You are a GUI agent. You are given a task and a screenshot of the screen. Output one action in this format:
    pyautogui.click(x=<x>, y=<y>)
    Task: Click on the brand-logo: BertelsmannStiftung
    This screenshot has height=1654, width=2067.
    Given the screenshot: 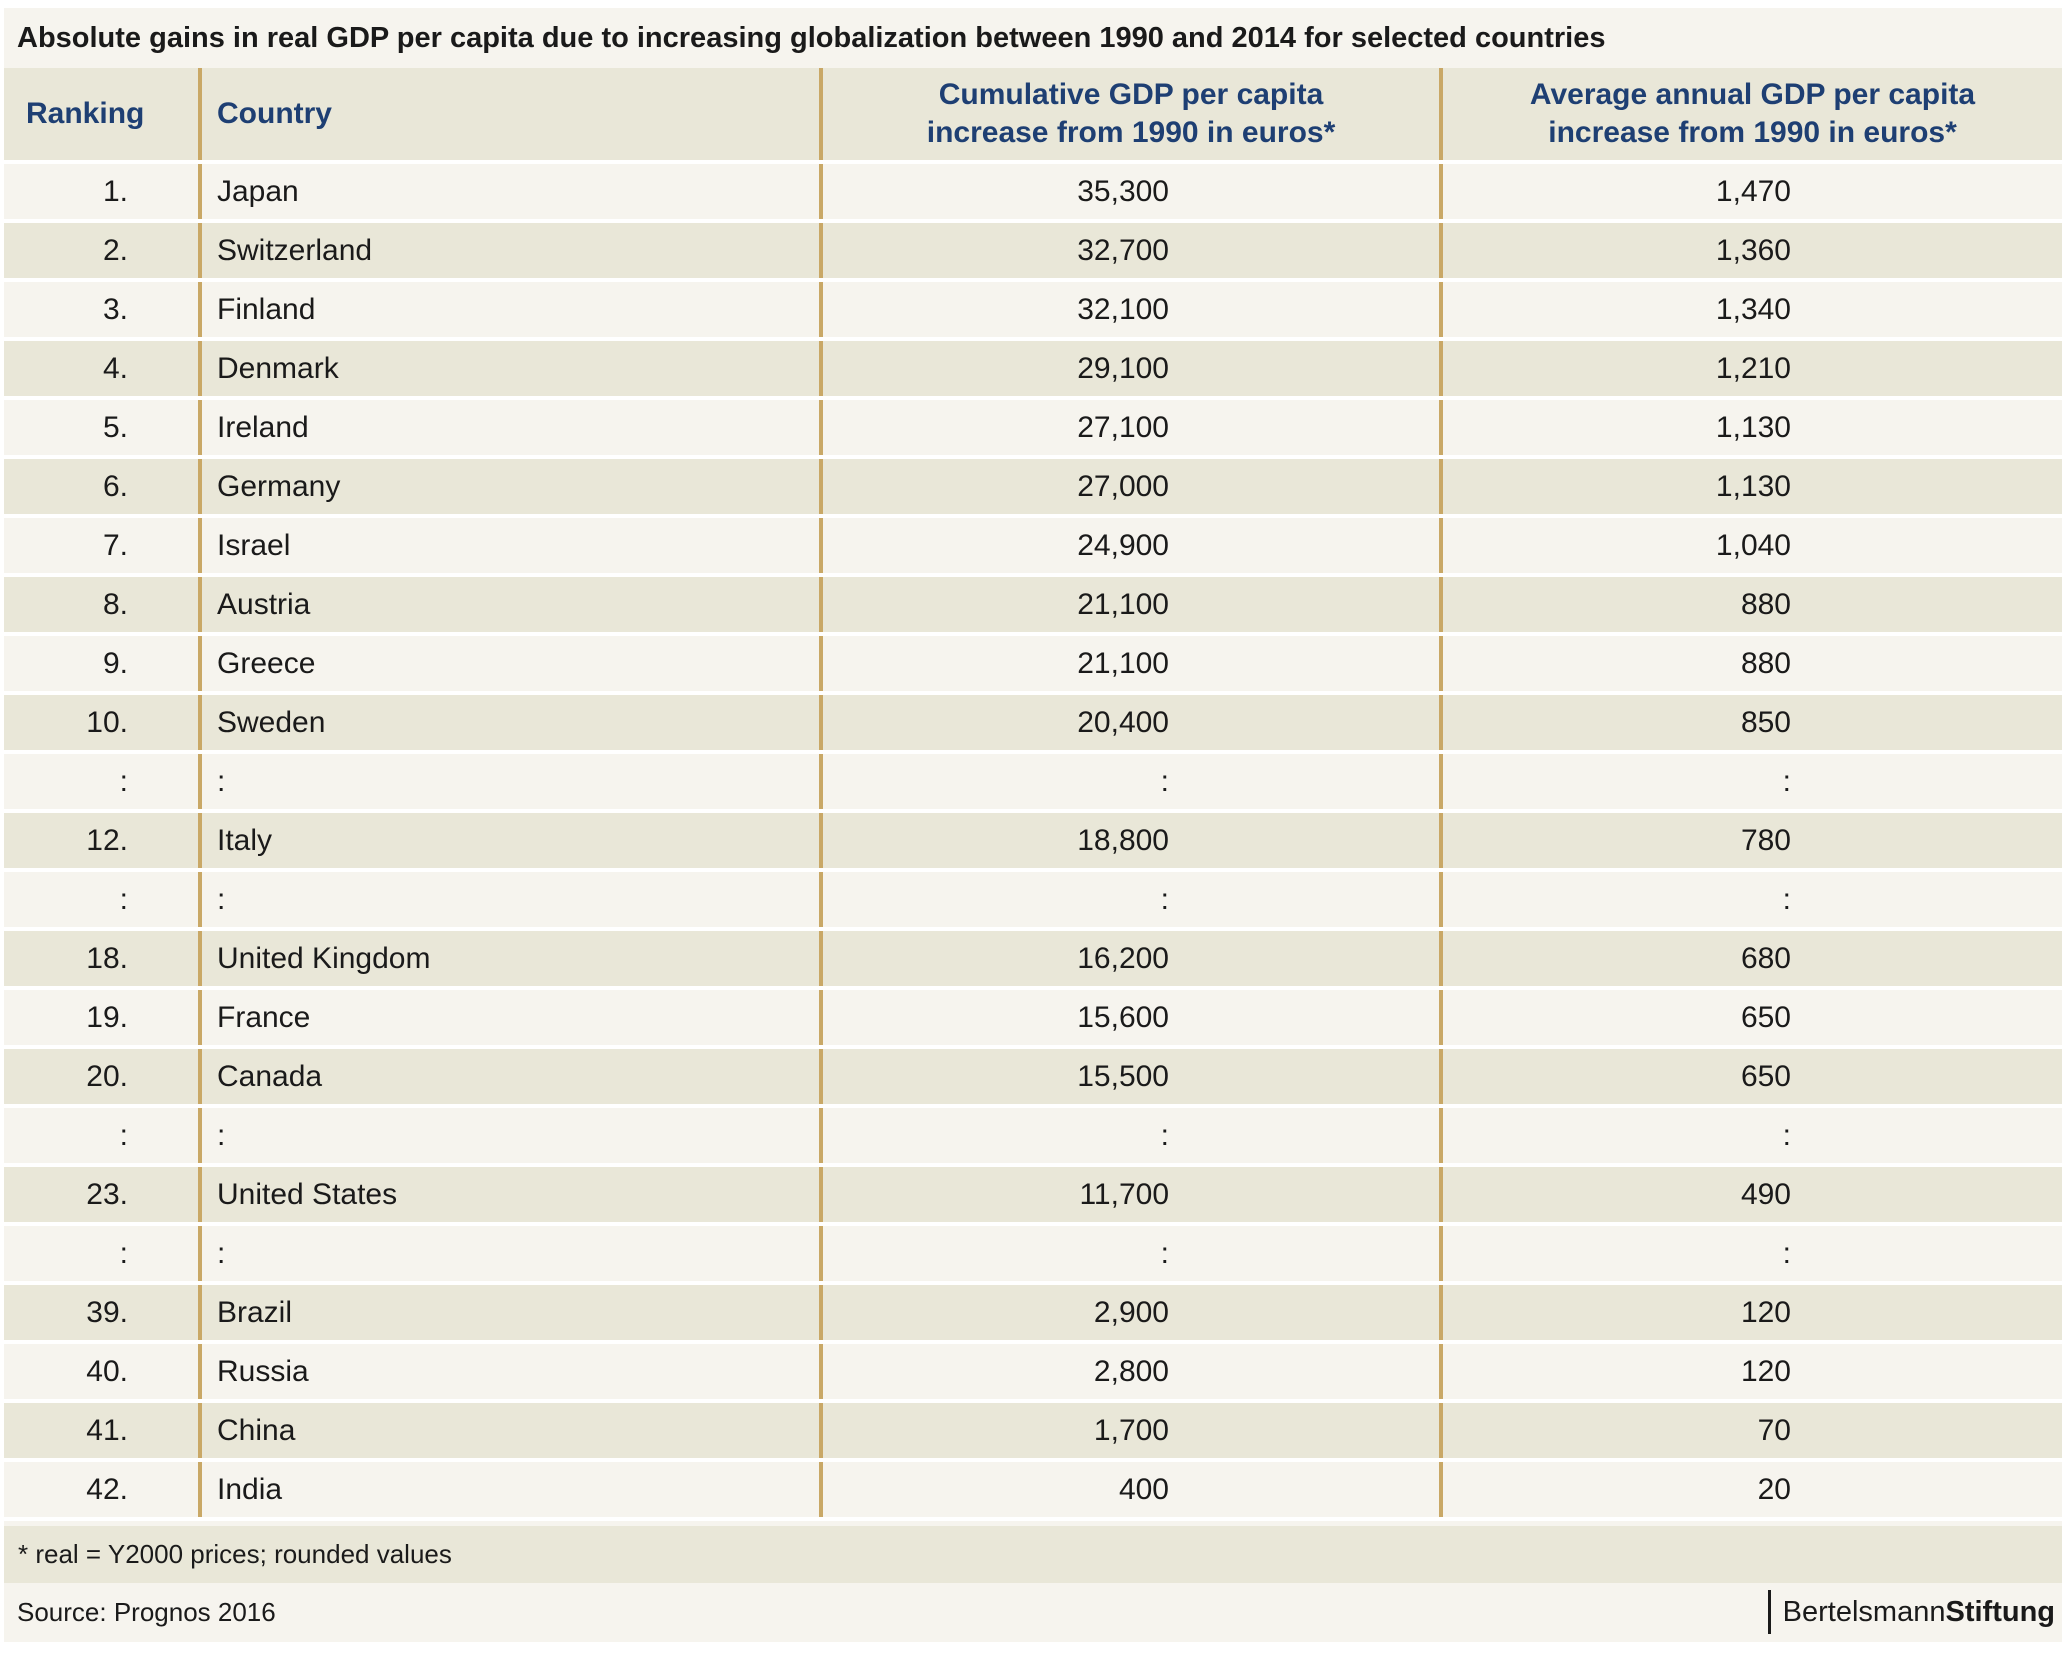 What is the action you would take?
    pyautogui.click(x=1911, y=1612)
    